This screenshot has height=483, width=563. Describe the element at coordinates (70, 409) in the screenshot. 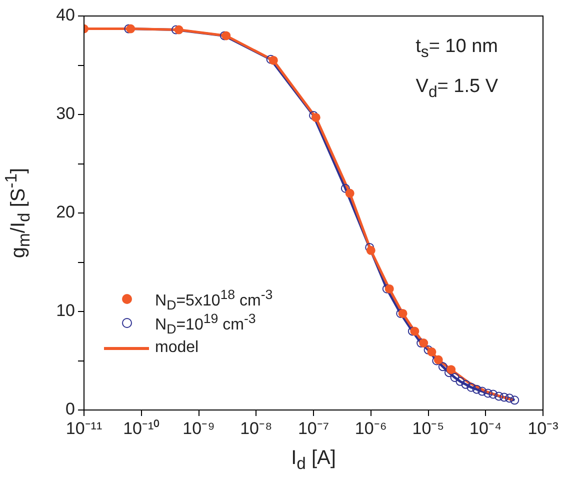

I see `y-tick-label: 0` at that location.